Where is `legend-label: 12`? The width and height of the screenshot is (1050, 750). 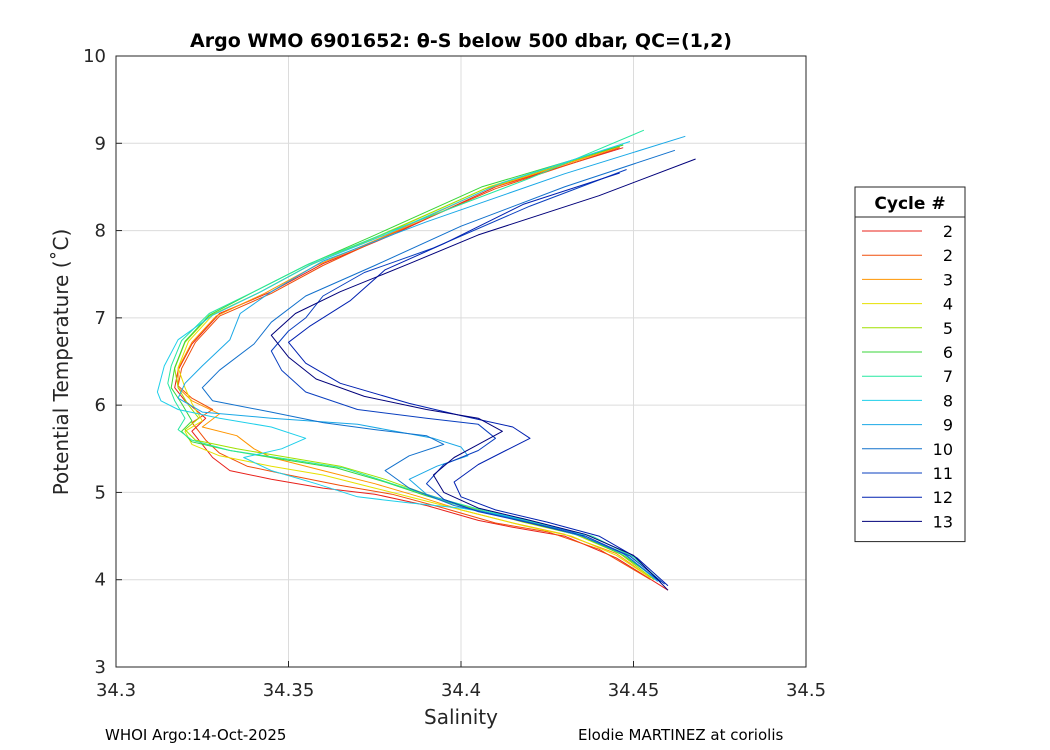 legend-label: 12 is located at coordinates (943, 497).